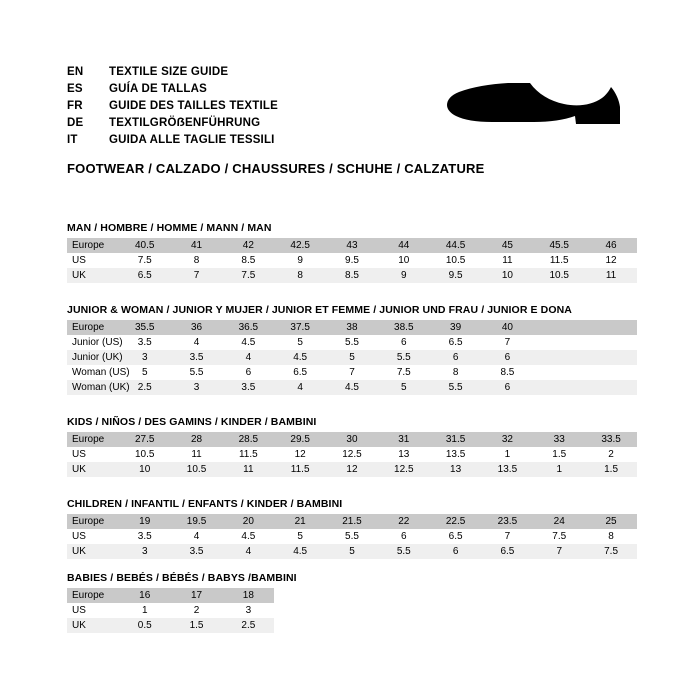 Image resolution: width=700 pixels, height=700 pixels. I want to click on language-code: FR, so click(75, 106).